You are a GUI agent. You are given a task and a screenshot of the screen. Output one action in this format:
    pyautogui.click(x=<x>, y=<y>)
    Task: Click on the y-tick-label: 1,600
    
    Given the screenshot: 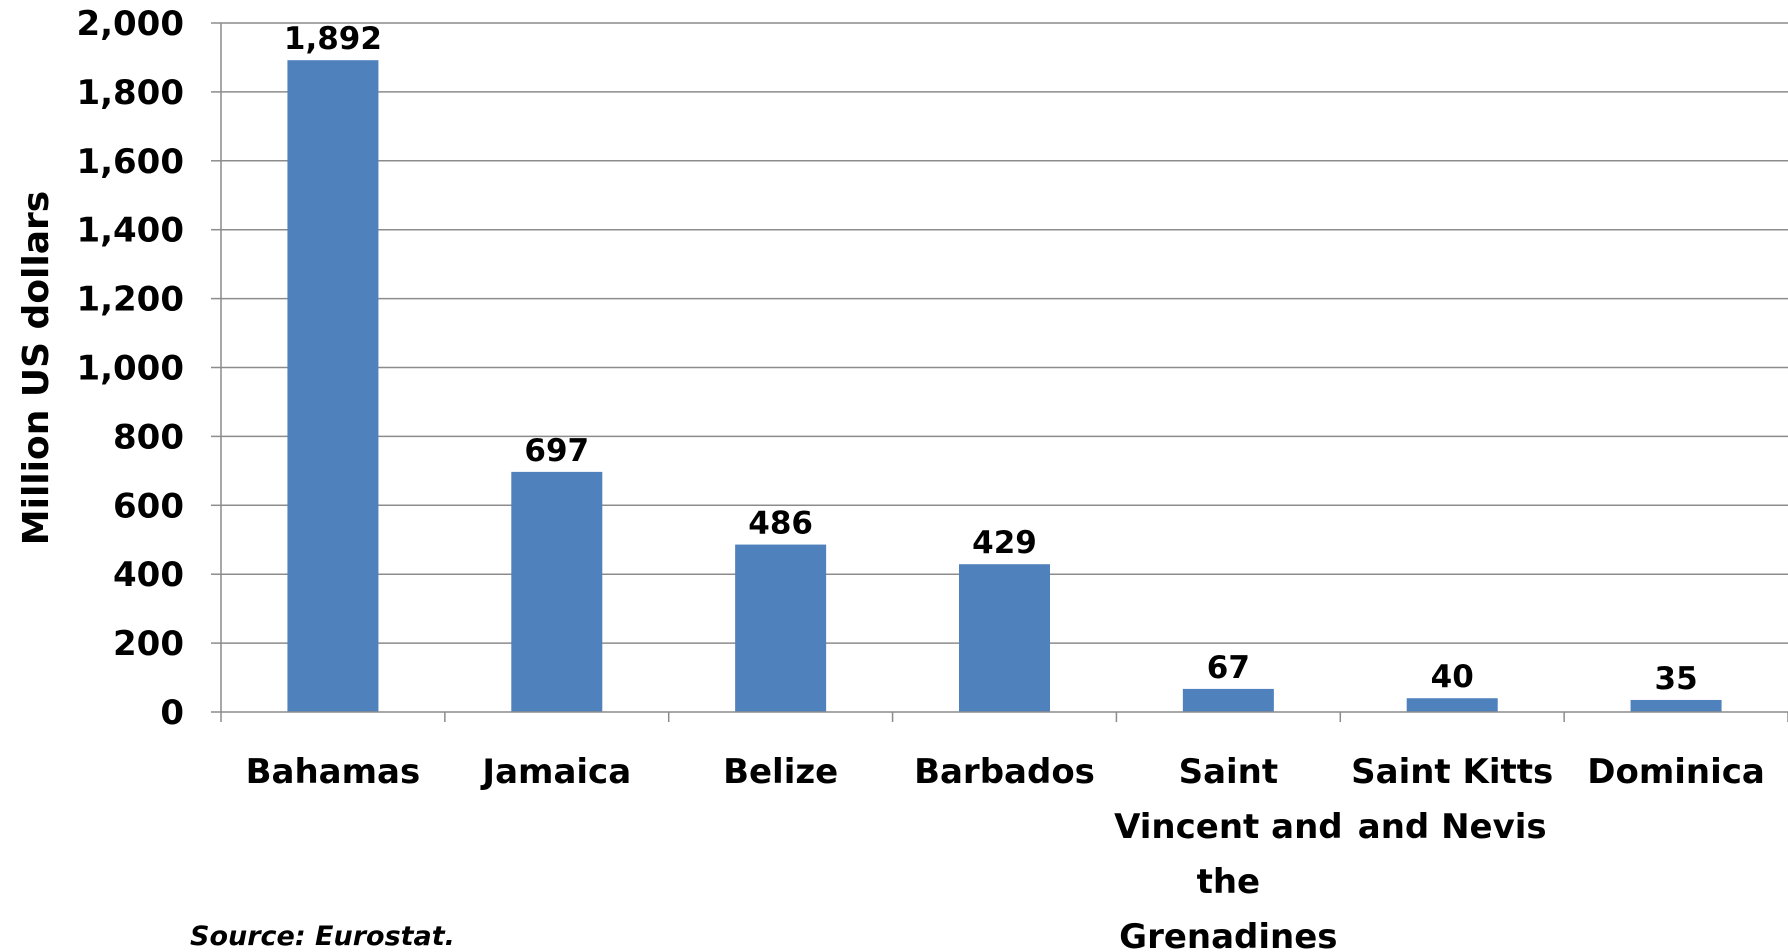 What is the action you would take?
    pyautogui.click(x=130, y=162)
    